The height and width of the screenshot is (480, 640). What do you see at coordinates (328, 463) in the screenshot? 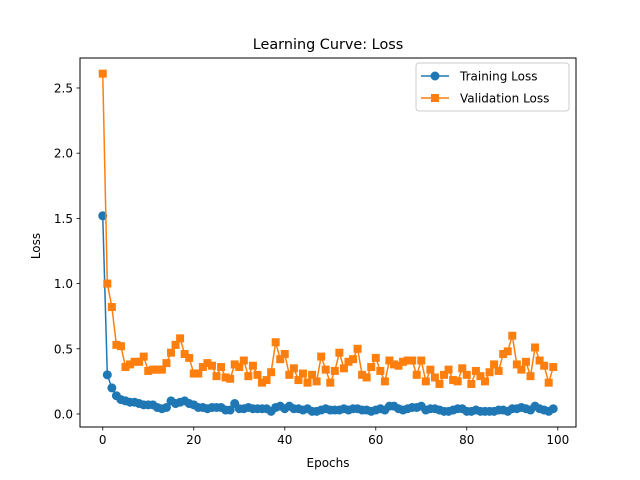
I see `x-axis-label: Epochs` at bounding box center [328, 463].